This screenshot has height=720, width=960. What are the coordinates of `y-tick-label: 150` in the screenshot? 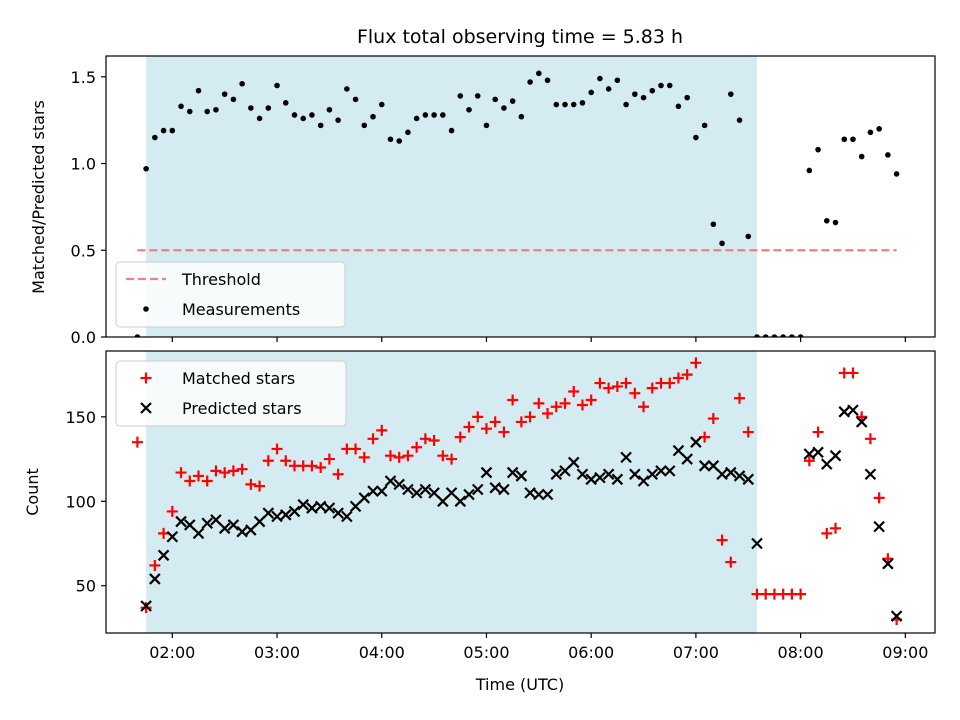 It's located at (80, 417).